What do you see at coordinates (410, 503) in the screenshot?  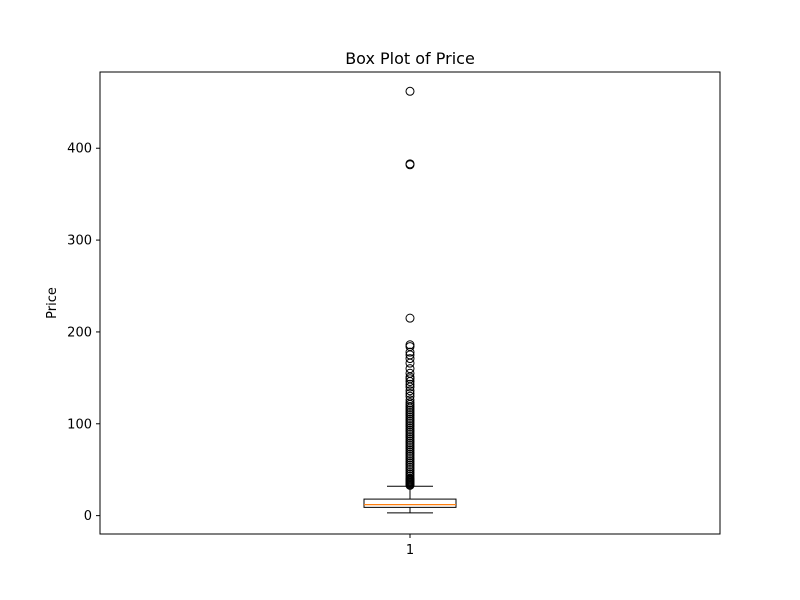 I see `iqr-box` at bounding box center [410, 503].